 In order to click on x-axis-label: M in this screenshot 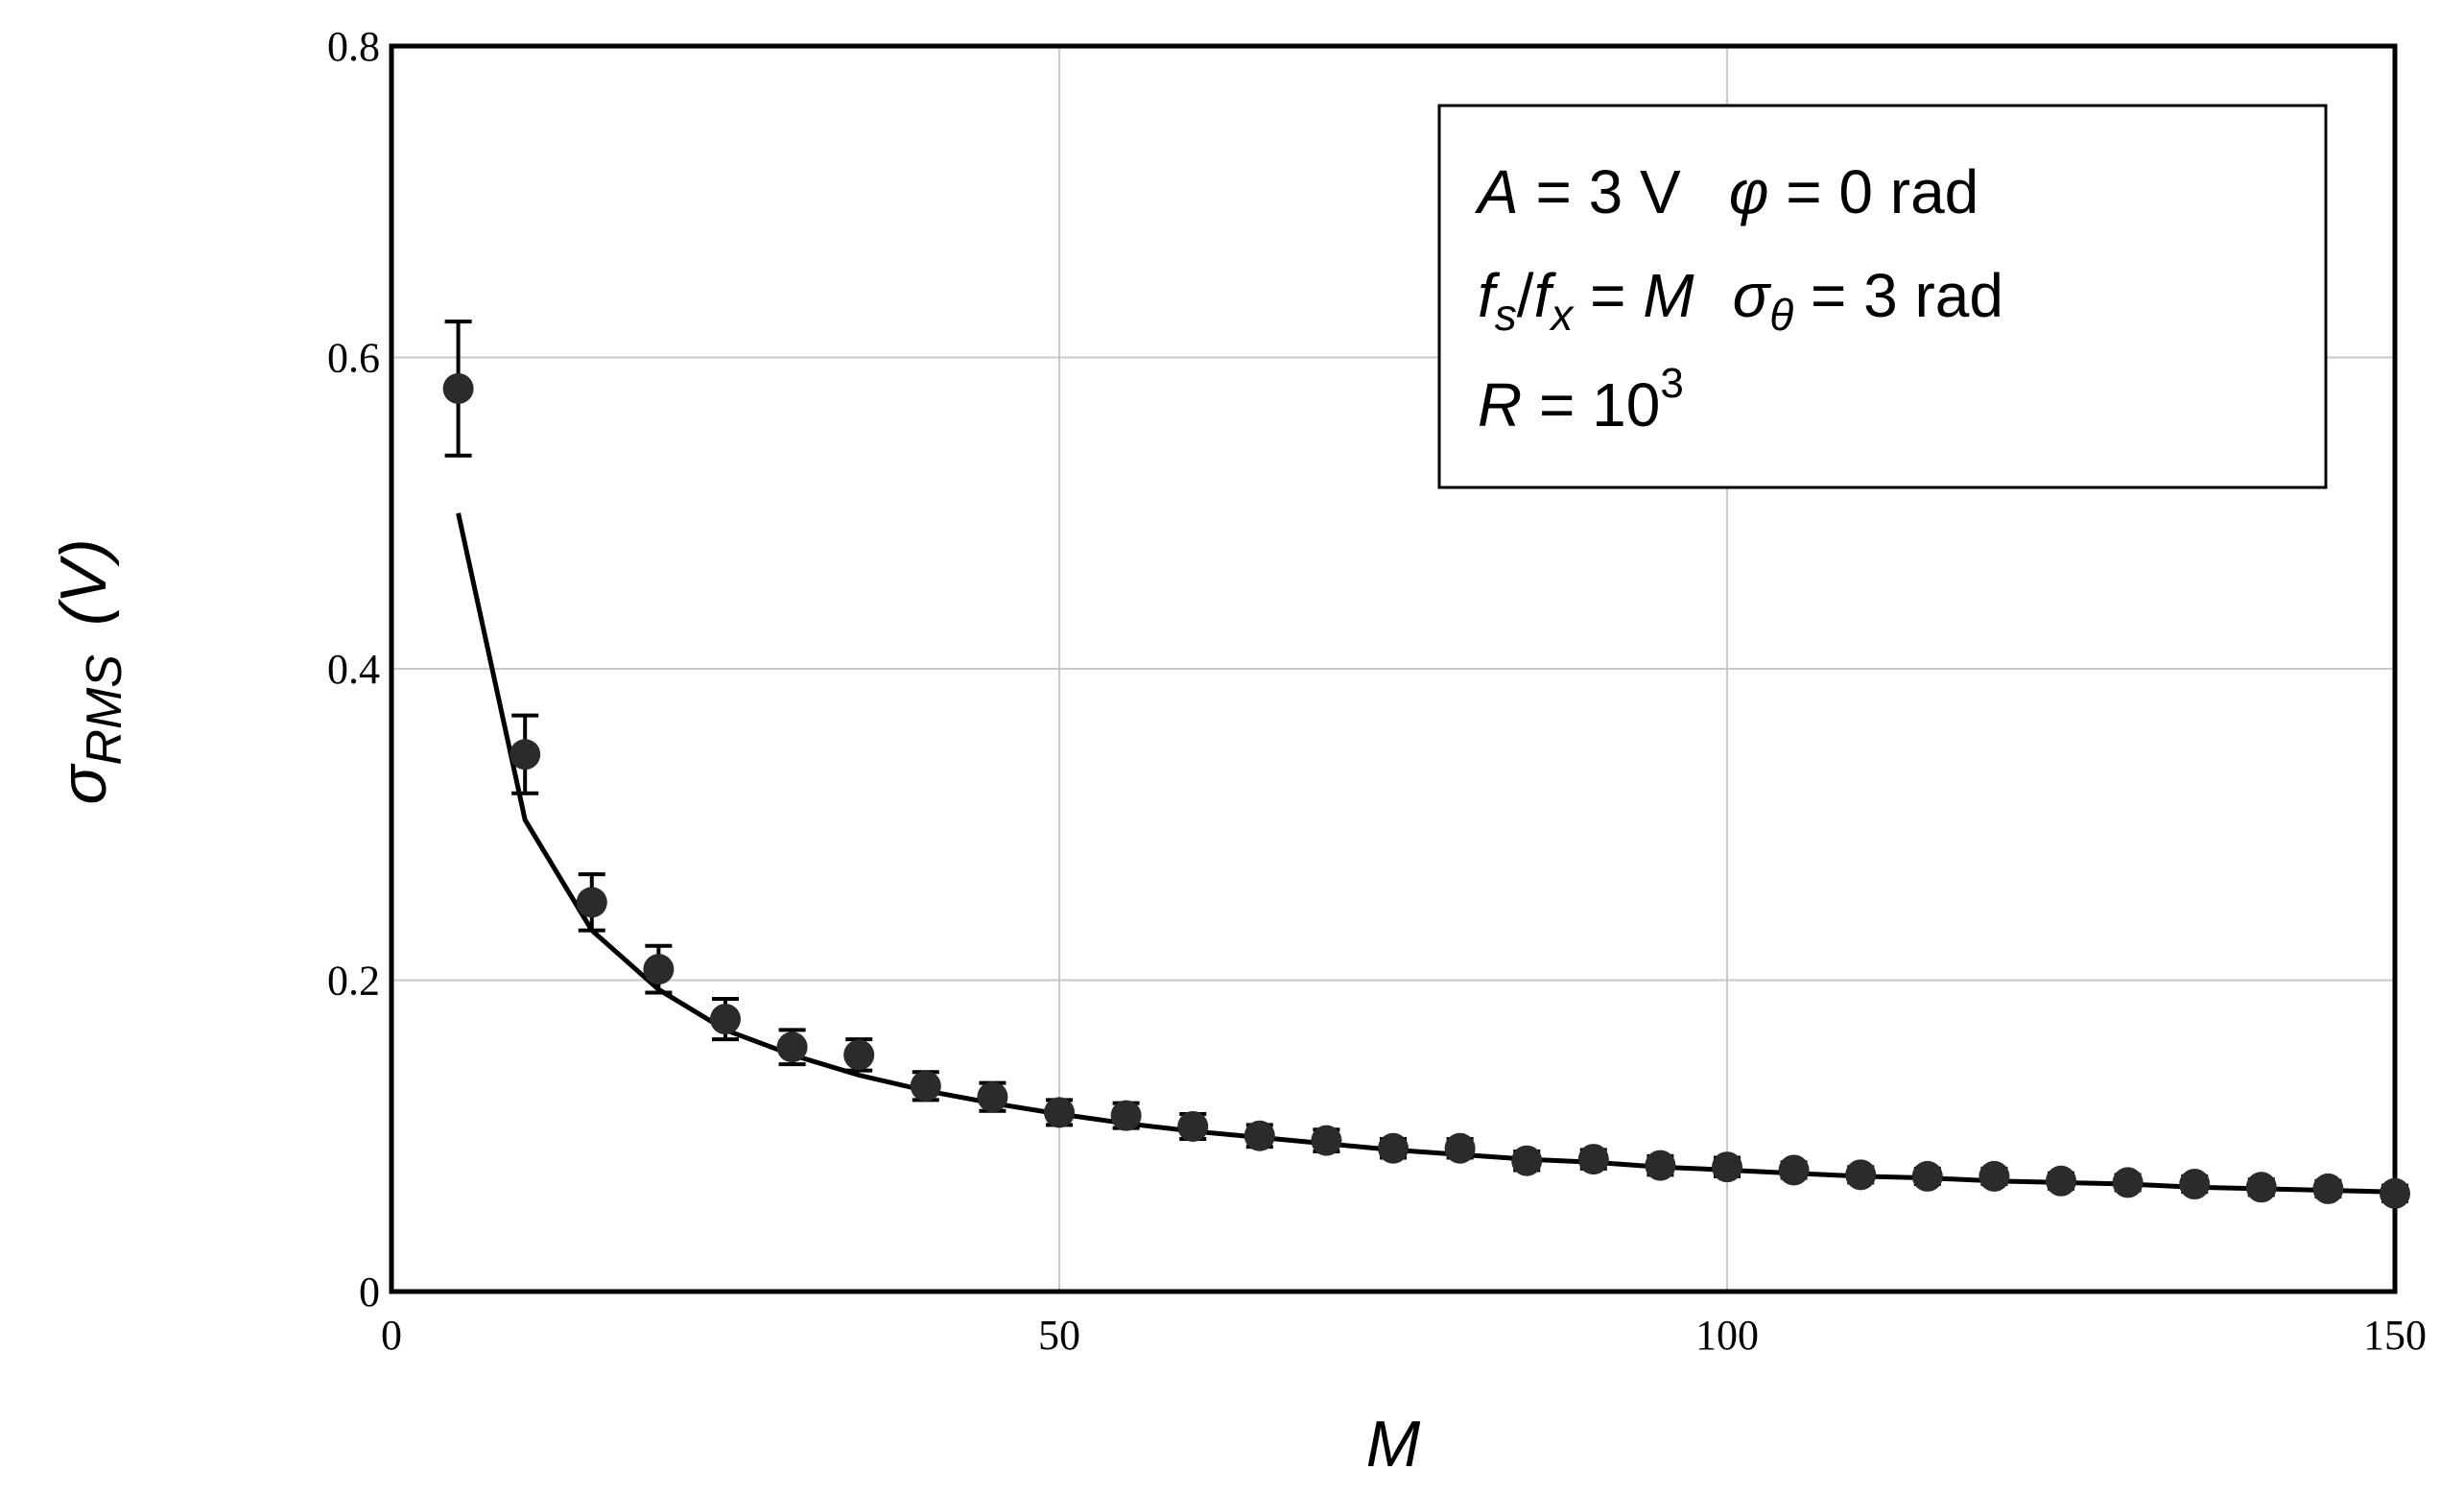, I will do `click(1393, 1444)`.